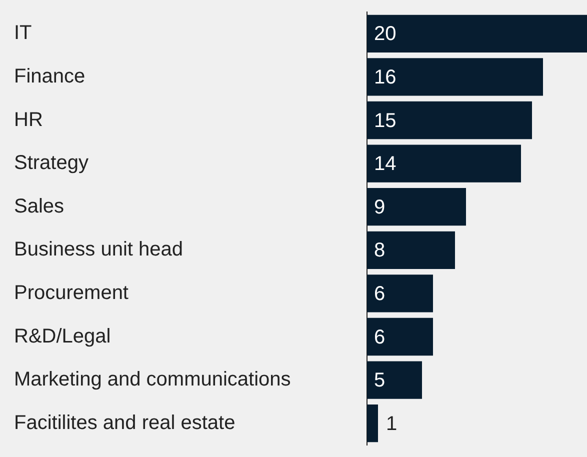 This screenshot has height=457, width=587. Describe the element at coordinates (99, 249) in the screenshot. I see `y-tick-label: Business unit head` at that location.